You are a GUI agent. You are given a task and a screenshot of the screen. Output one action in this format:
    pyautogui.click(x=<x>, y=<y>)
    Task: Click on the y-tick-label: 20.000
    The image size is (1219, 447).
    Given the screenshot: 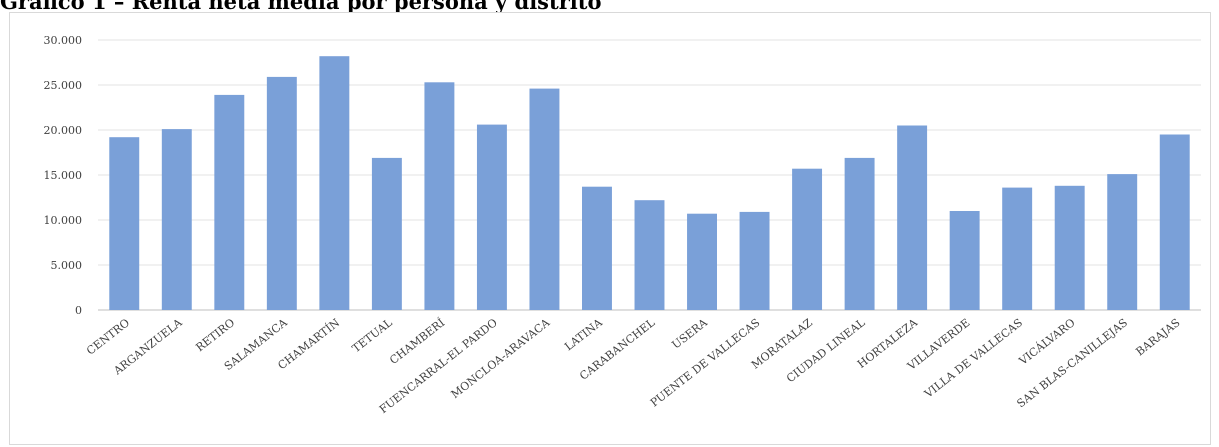 What is the action you would take?
    pyautogui.click(x=63, y=130)
    